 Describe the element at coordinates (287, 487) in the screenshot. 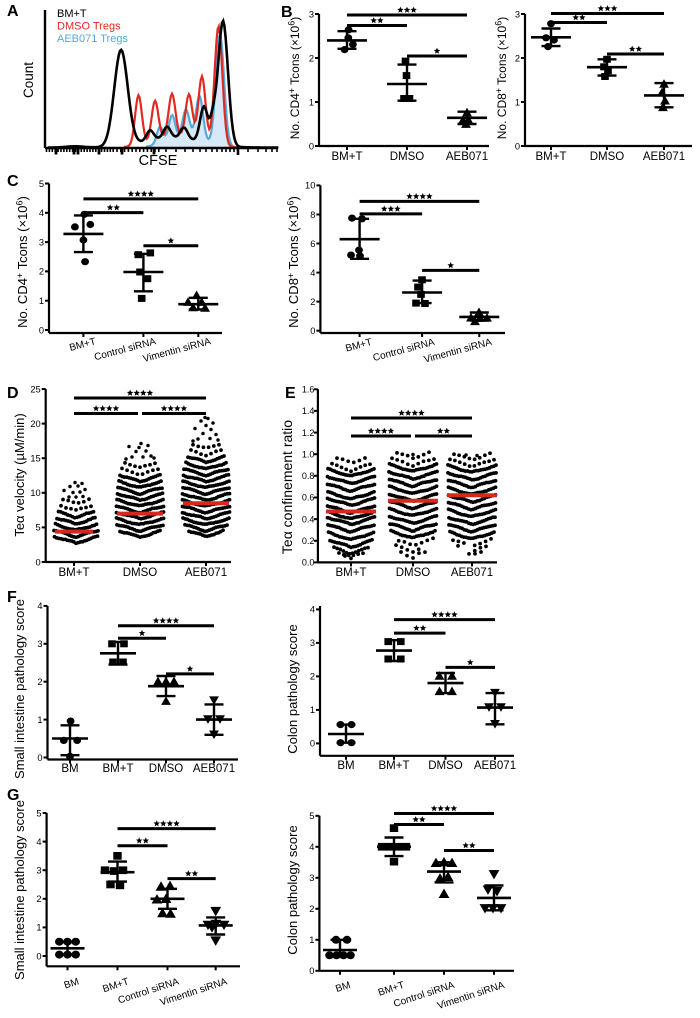

I see `svg-text: Teα confinement ratio` at that location.